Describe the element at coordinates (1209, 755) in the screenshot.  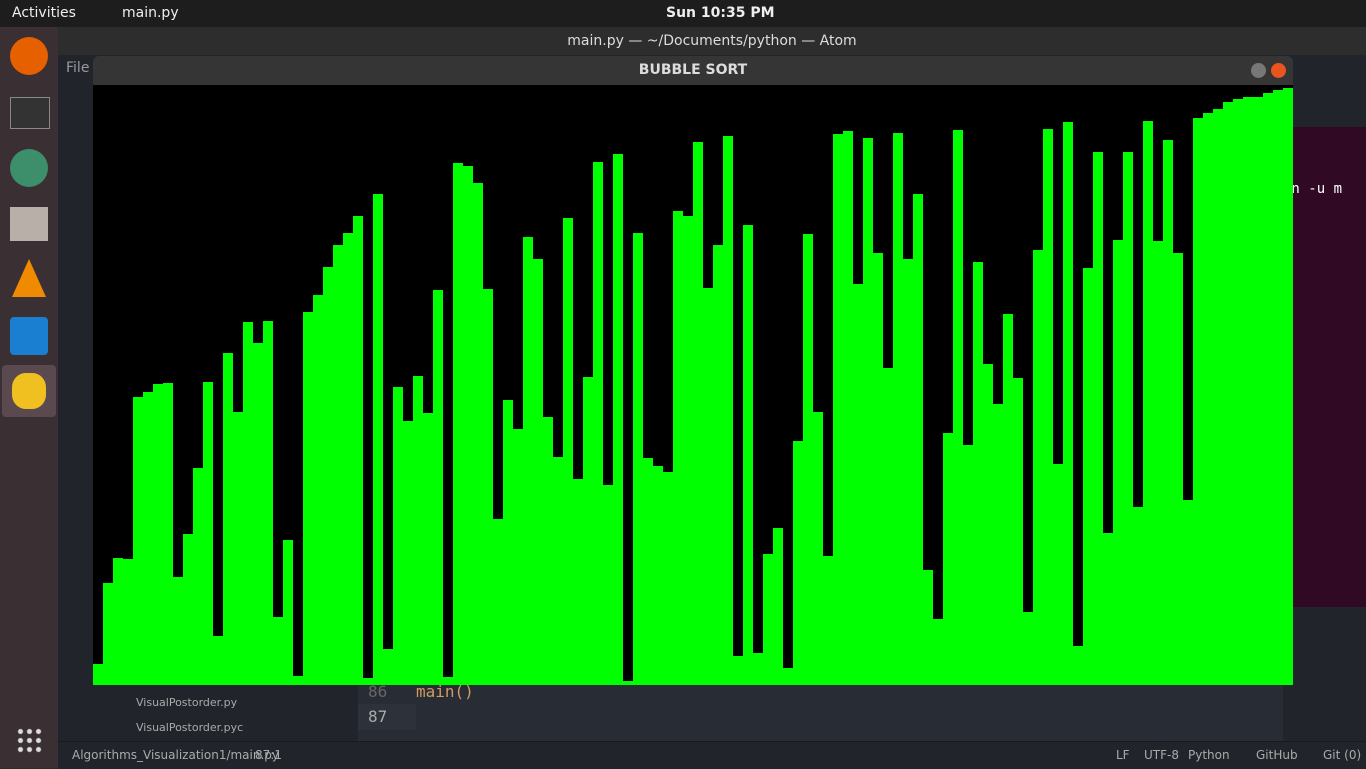
I see `status-grammar: Python` at that location.